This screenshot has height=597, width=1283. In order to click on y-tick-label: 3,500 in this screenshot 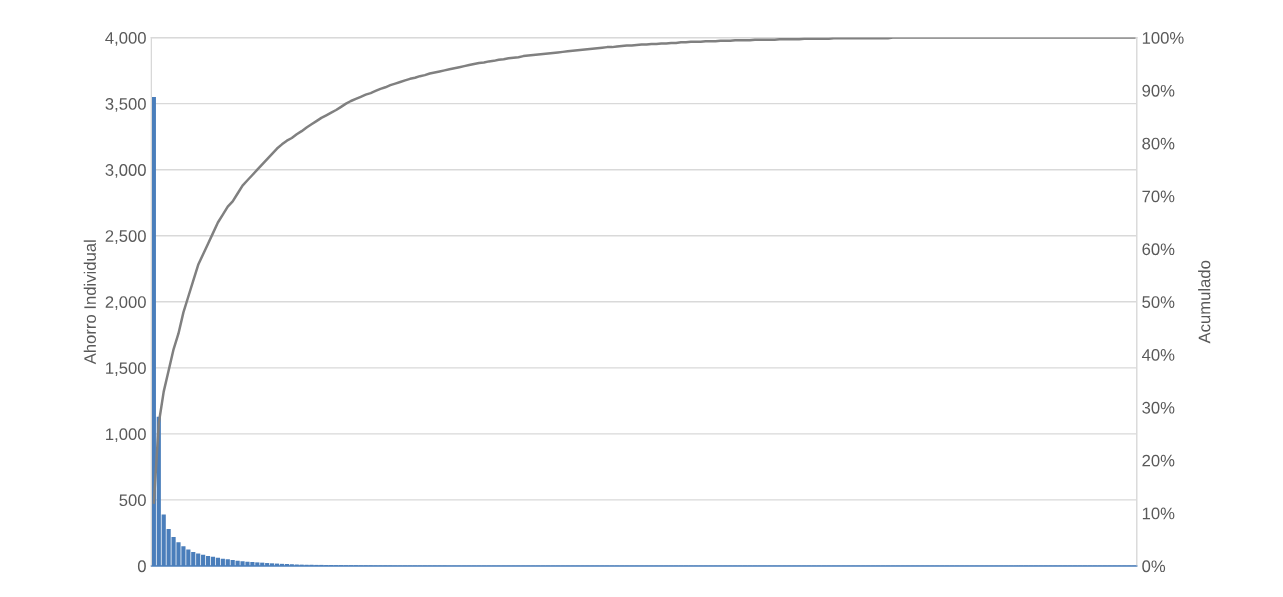, I will do `click(125, 105)`.